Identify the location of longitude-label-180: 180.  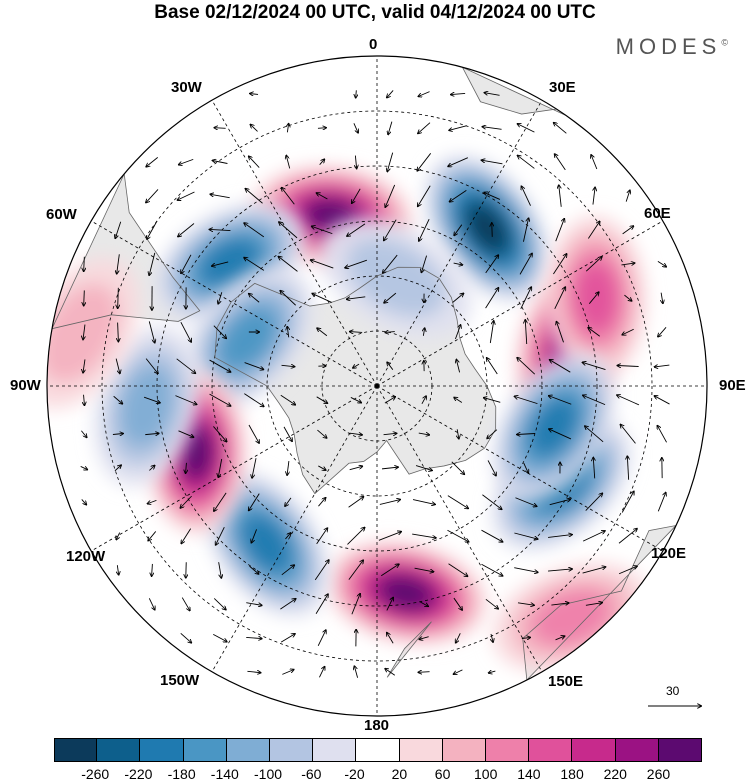
(377, 725).